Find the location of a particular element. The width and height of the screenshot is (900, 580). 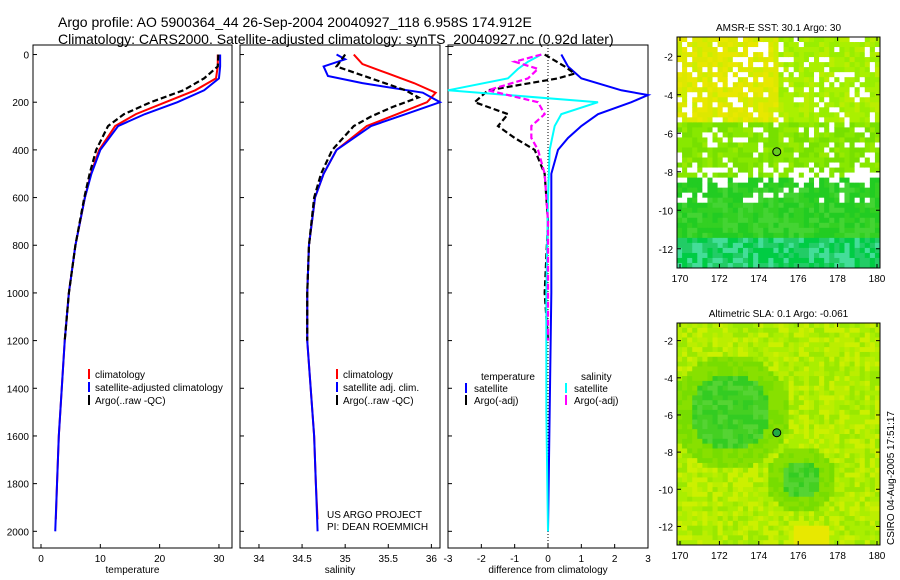

y-tick-label: 1000 is located at coordinates (18, 294).